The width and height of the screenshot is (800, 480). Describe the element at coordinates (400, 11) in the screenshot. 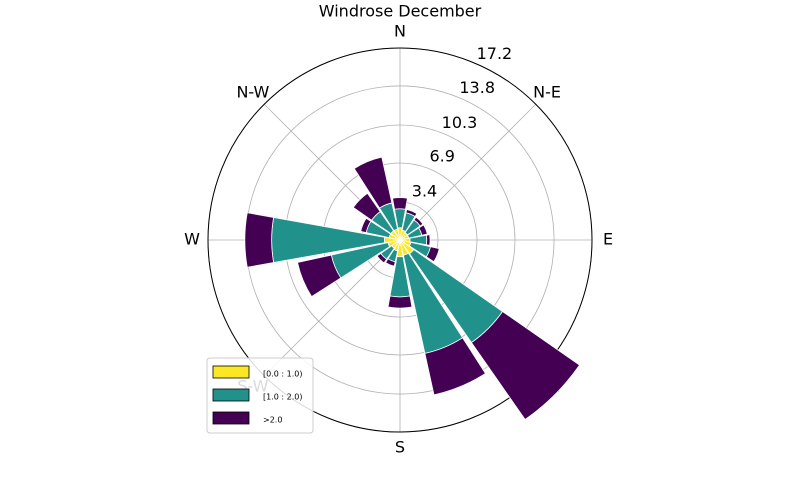

I see `chart-title: Windrose December` at that location.